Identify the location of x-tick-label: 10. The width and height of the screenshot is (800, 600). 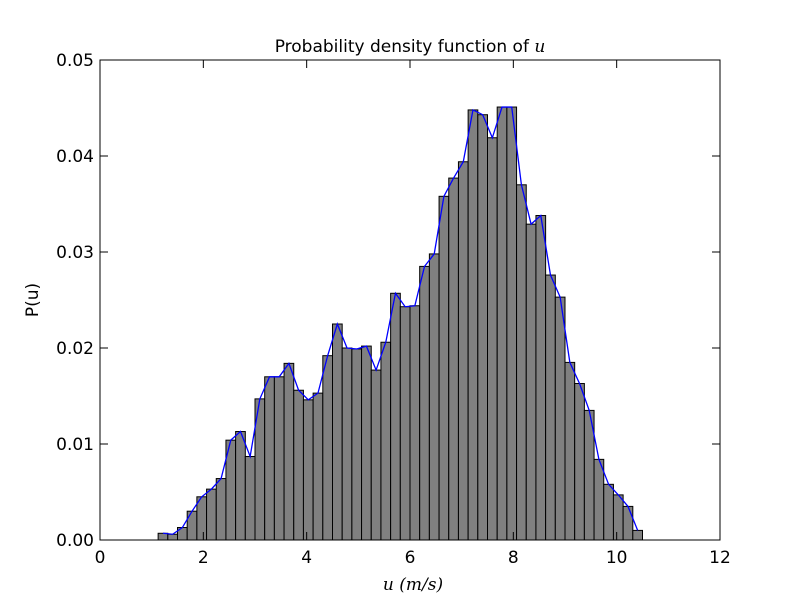
(617, 558).